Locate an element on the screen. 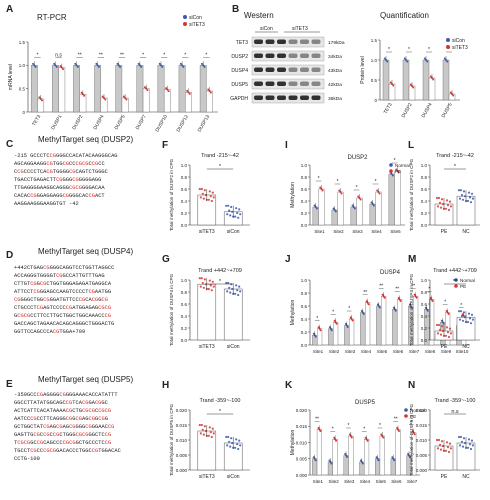  panel-l-y-tick-label: 0.4 is located at coordinates (424, 201).